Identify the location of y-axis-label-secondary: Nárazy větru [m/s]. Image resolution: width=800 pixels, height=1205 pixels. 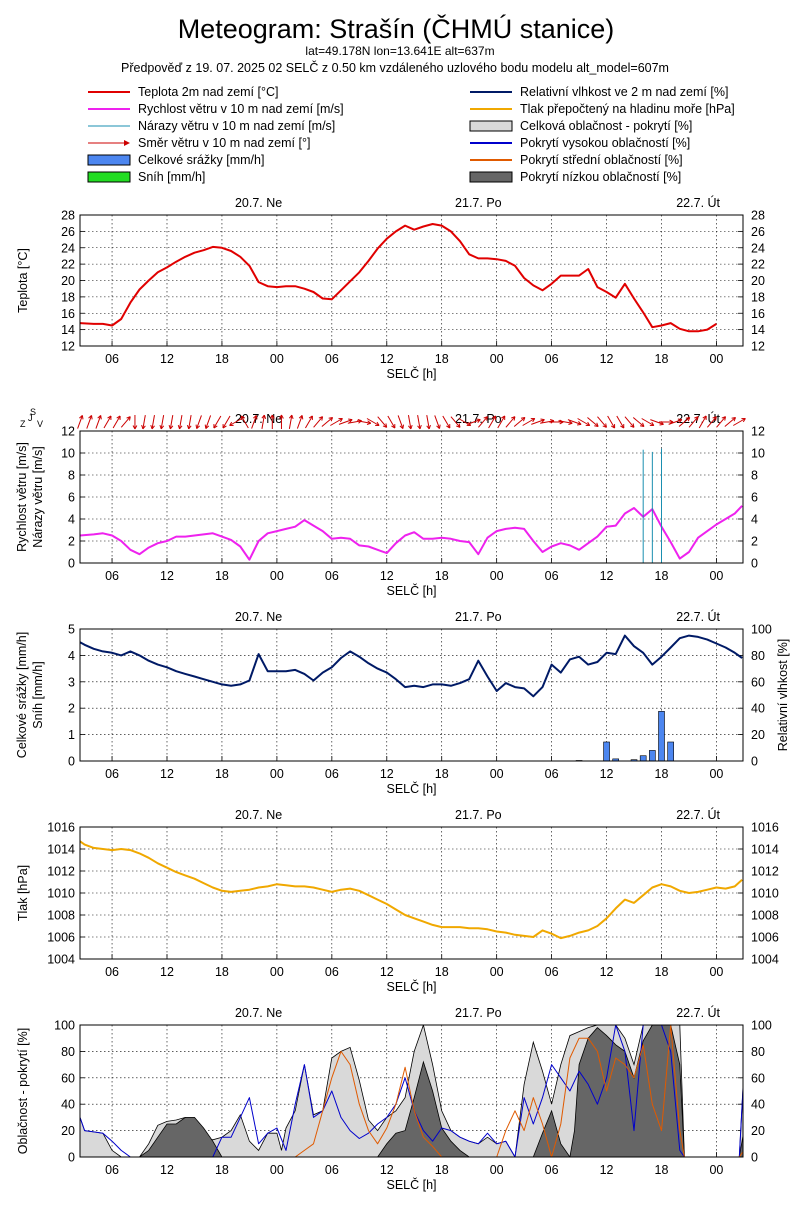
(38, 496).